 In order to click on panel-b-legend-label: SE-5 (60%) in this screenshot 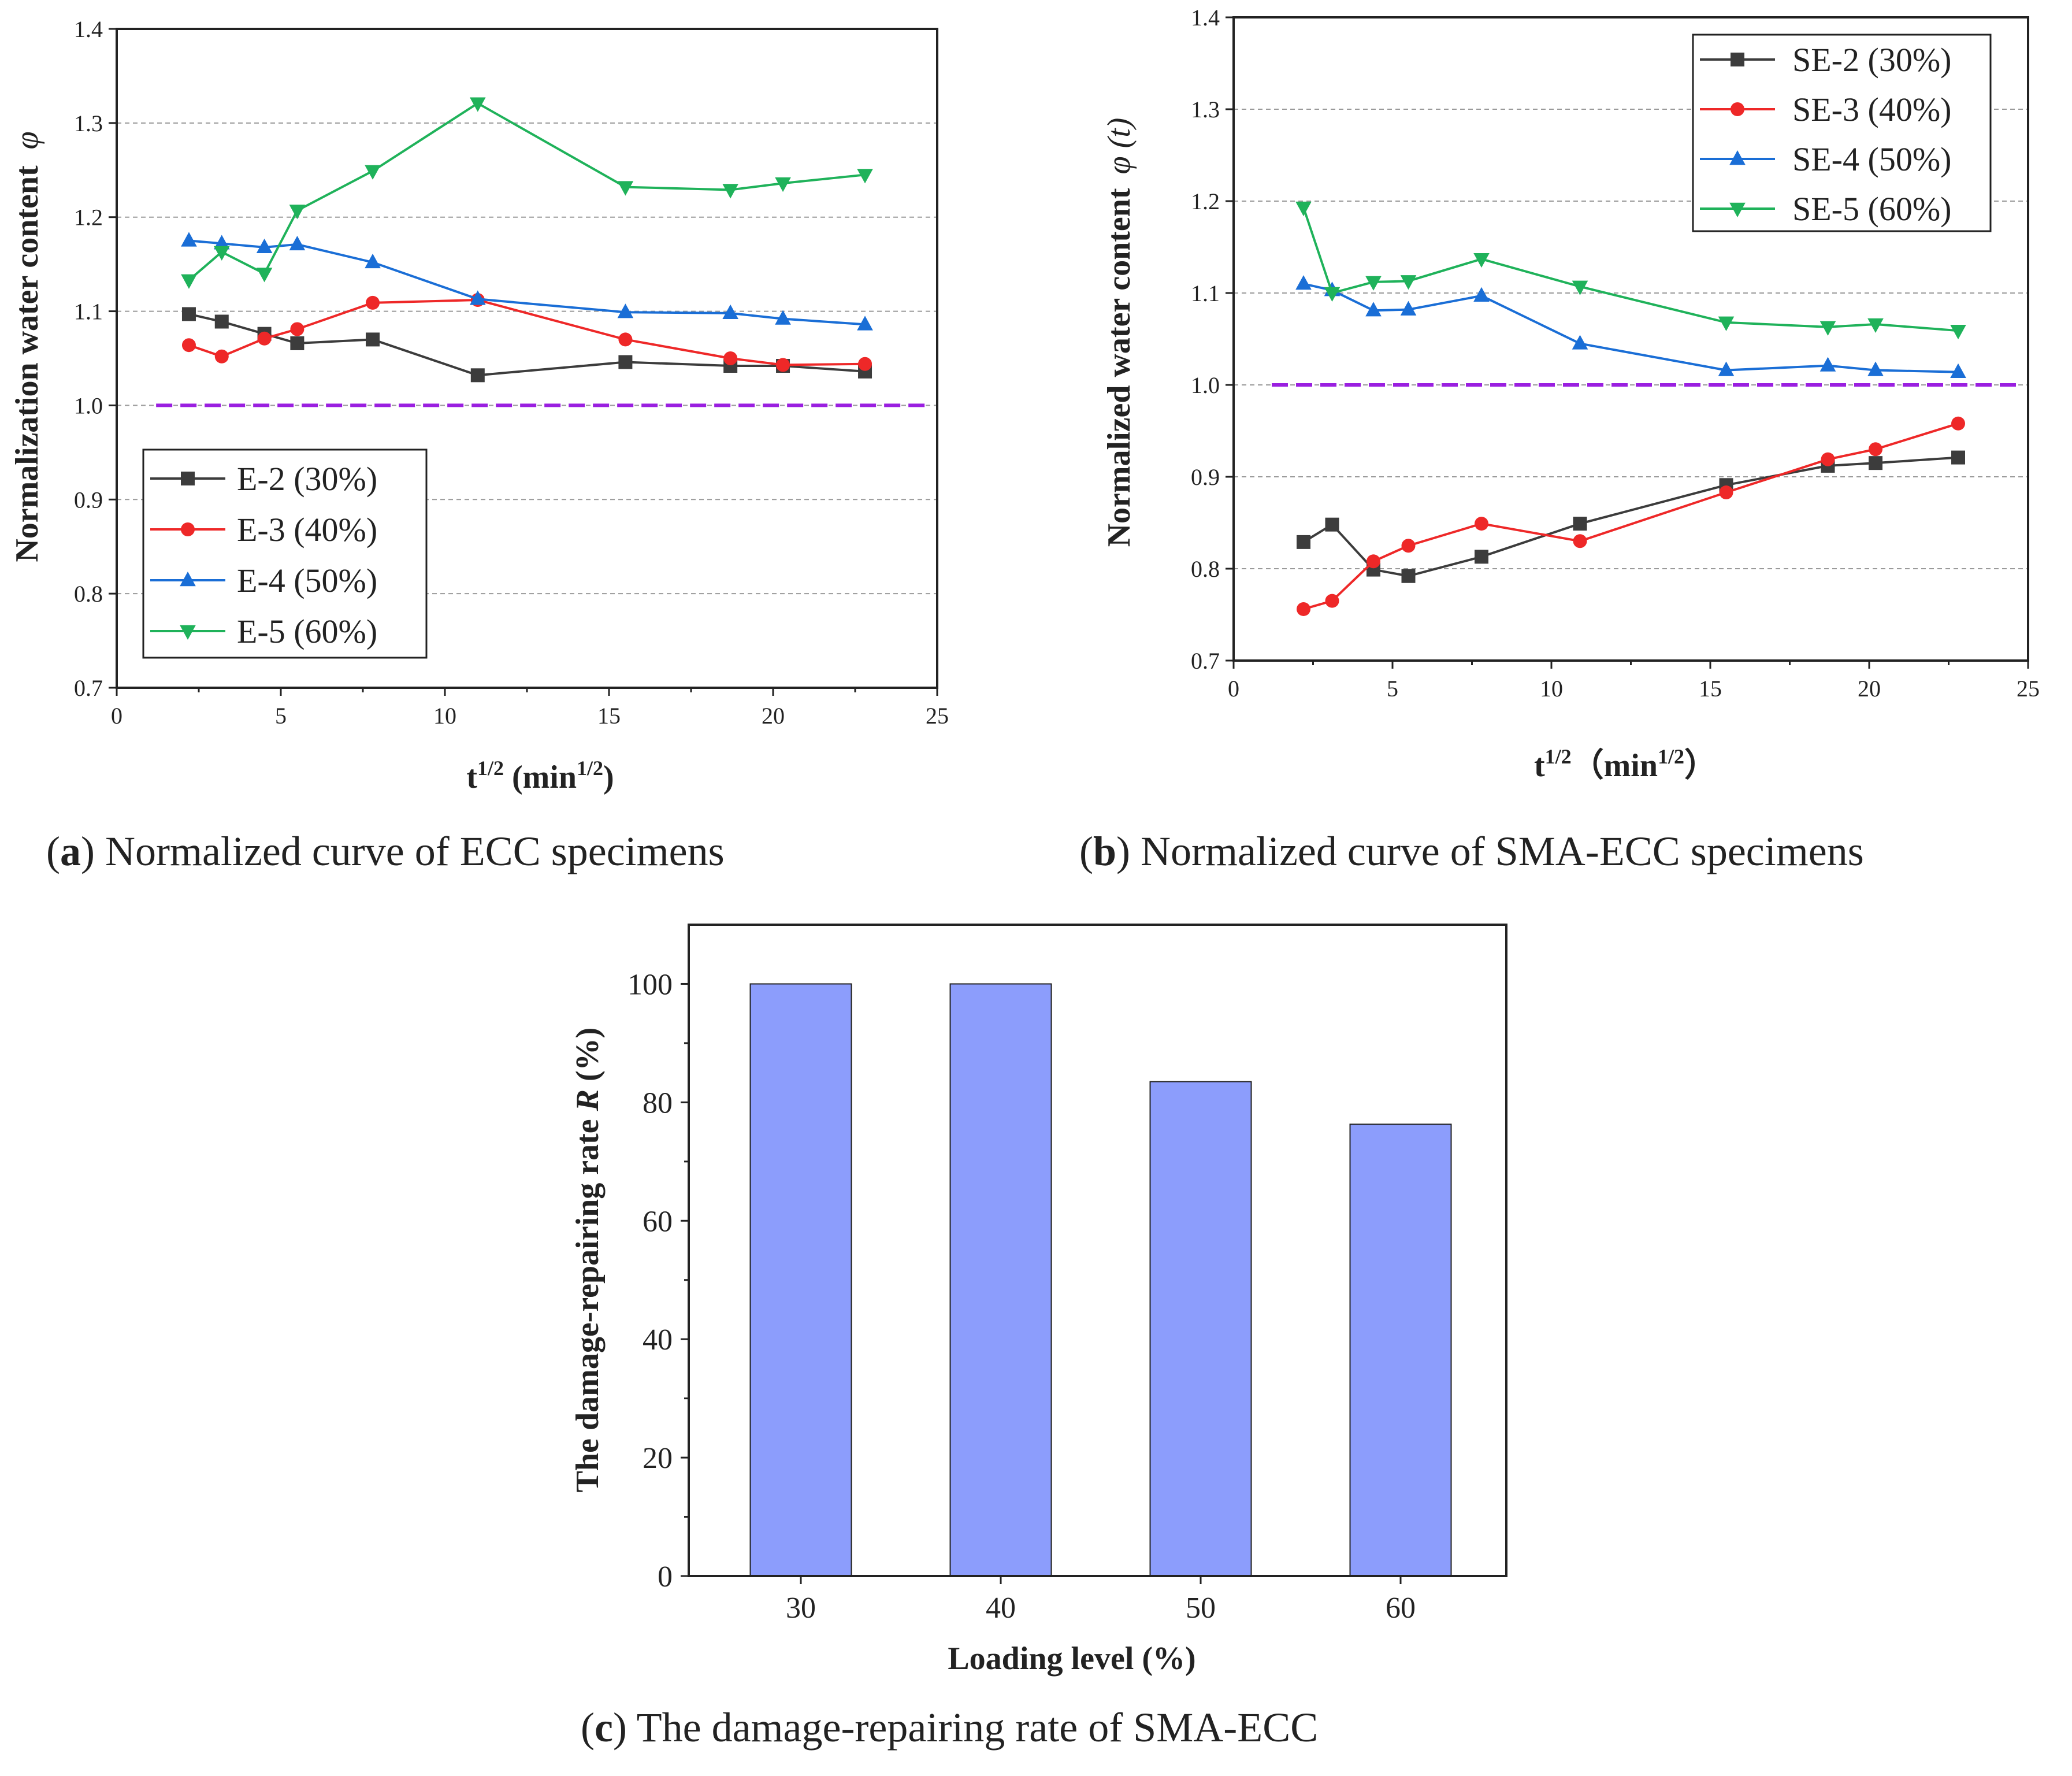, I will do `click(1871, 209)`.